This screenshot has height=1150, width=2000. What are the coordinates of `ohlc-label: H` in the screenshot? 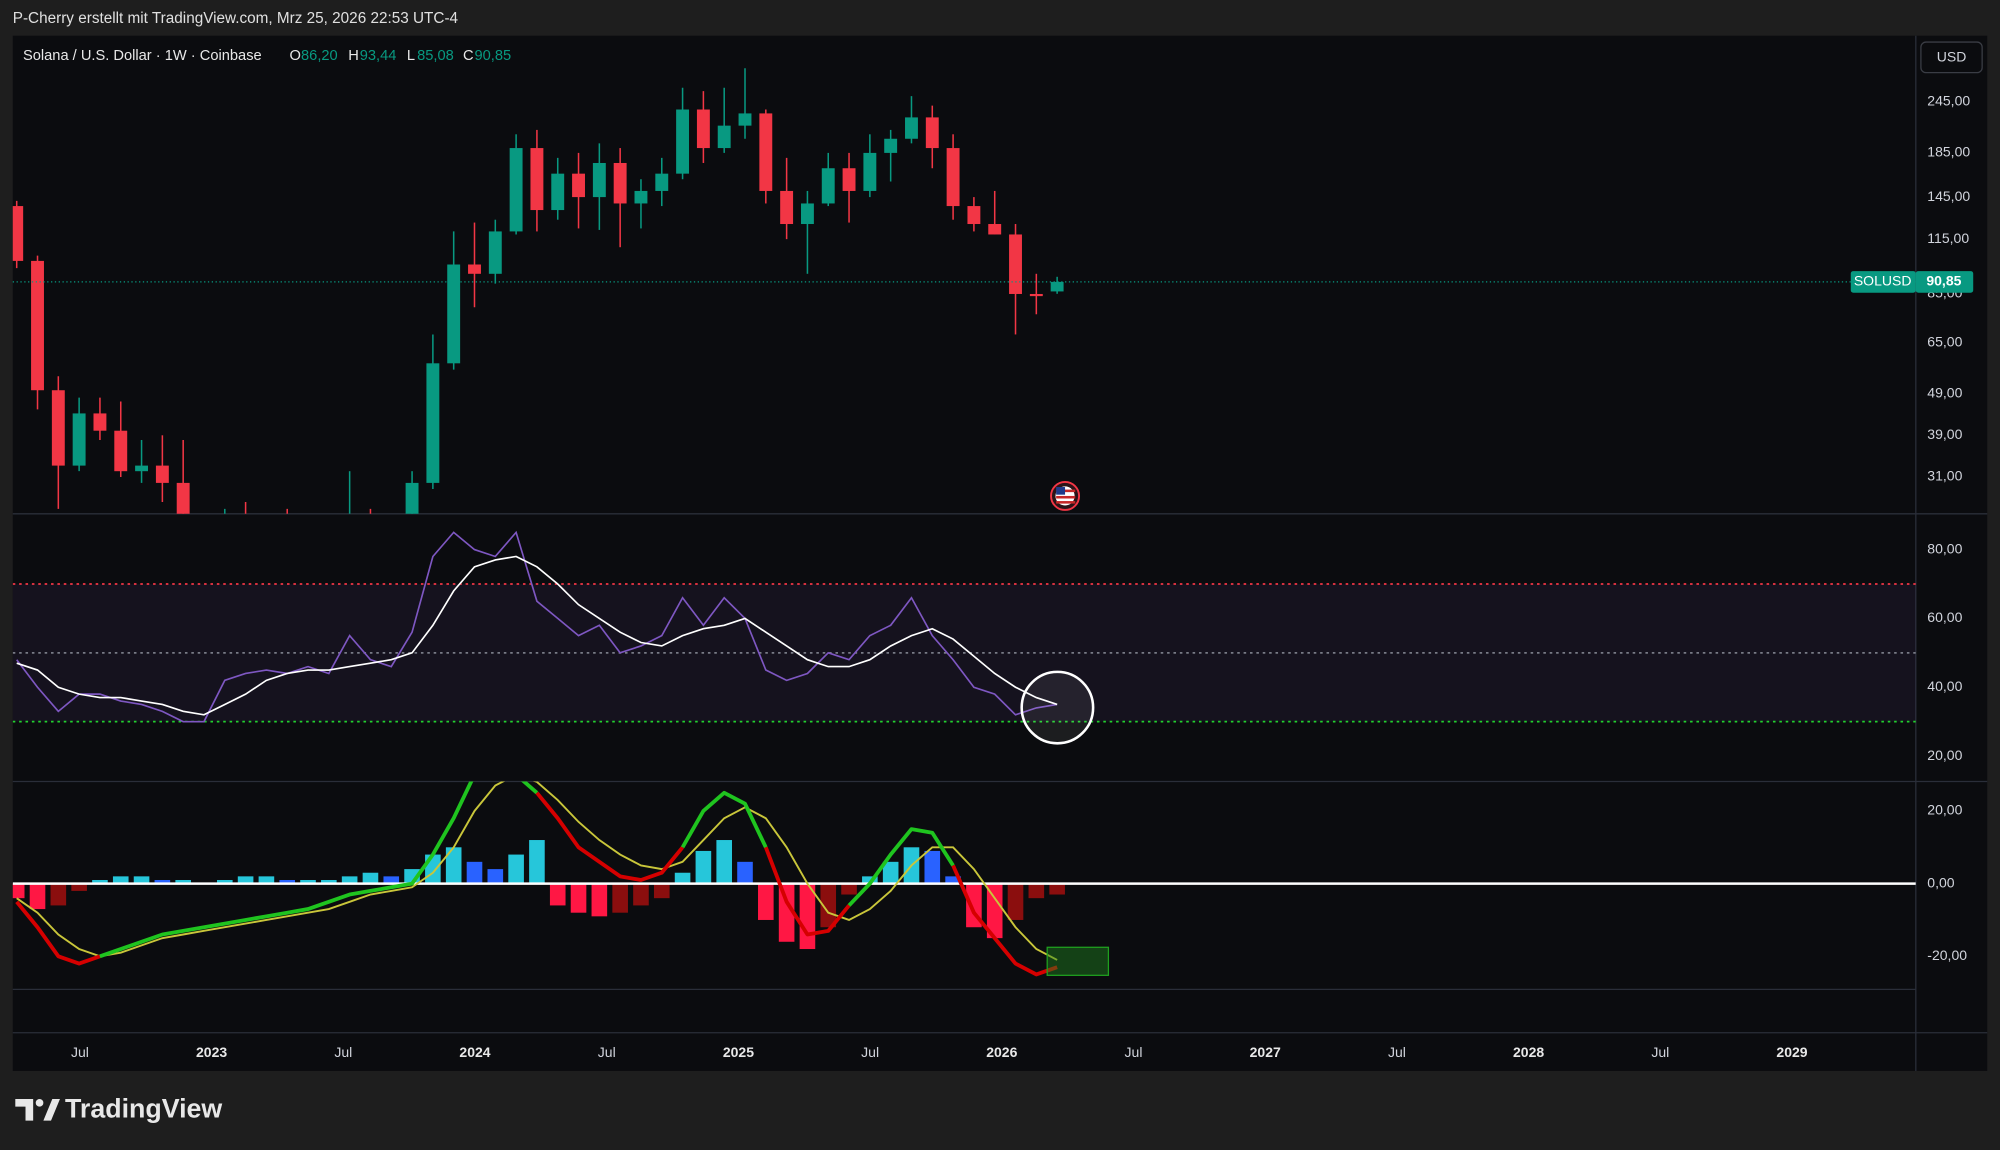 It's located at (353, 56).